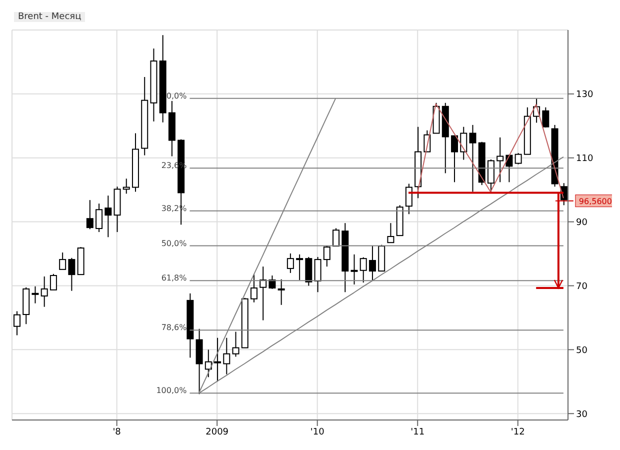  Describe the element at coordinates (582, 287) in the screenshot. I see `y-tick-label: 70` at that location.